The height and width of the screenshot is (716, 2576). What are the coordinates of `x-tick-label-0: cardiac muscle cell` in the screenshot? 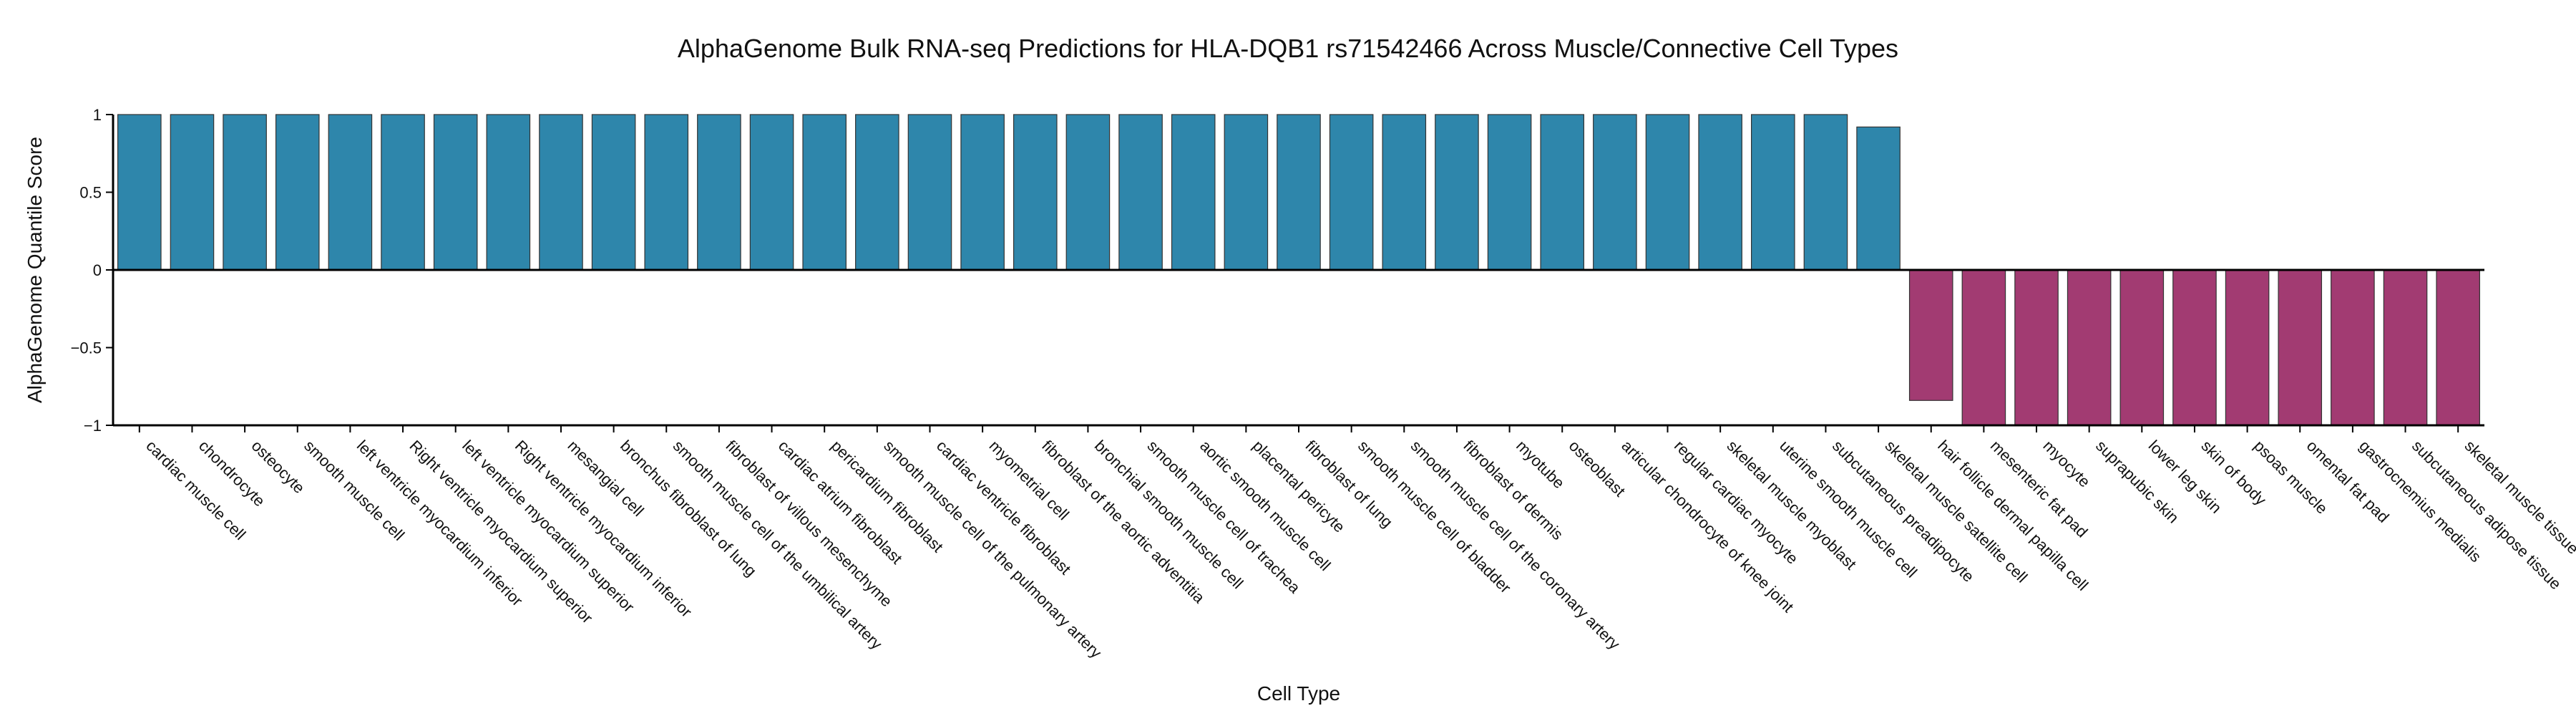 It's located at (195, 490).